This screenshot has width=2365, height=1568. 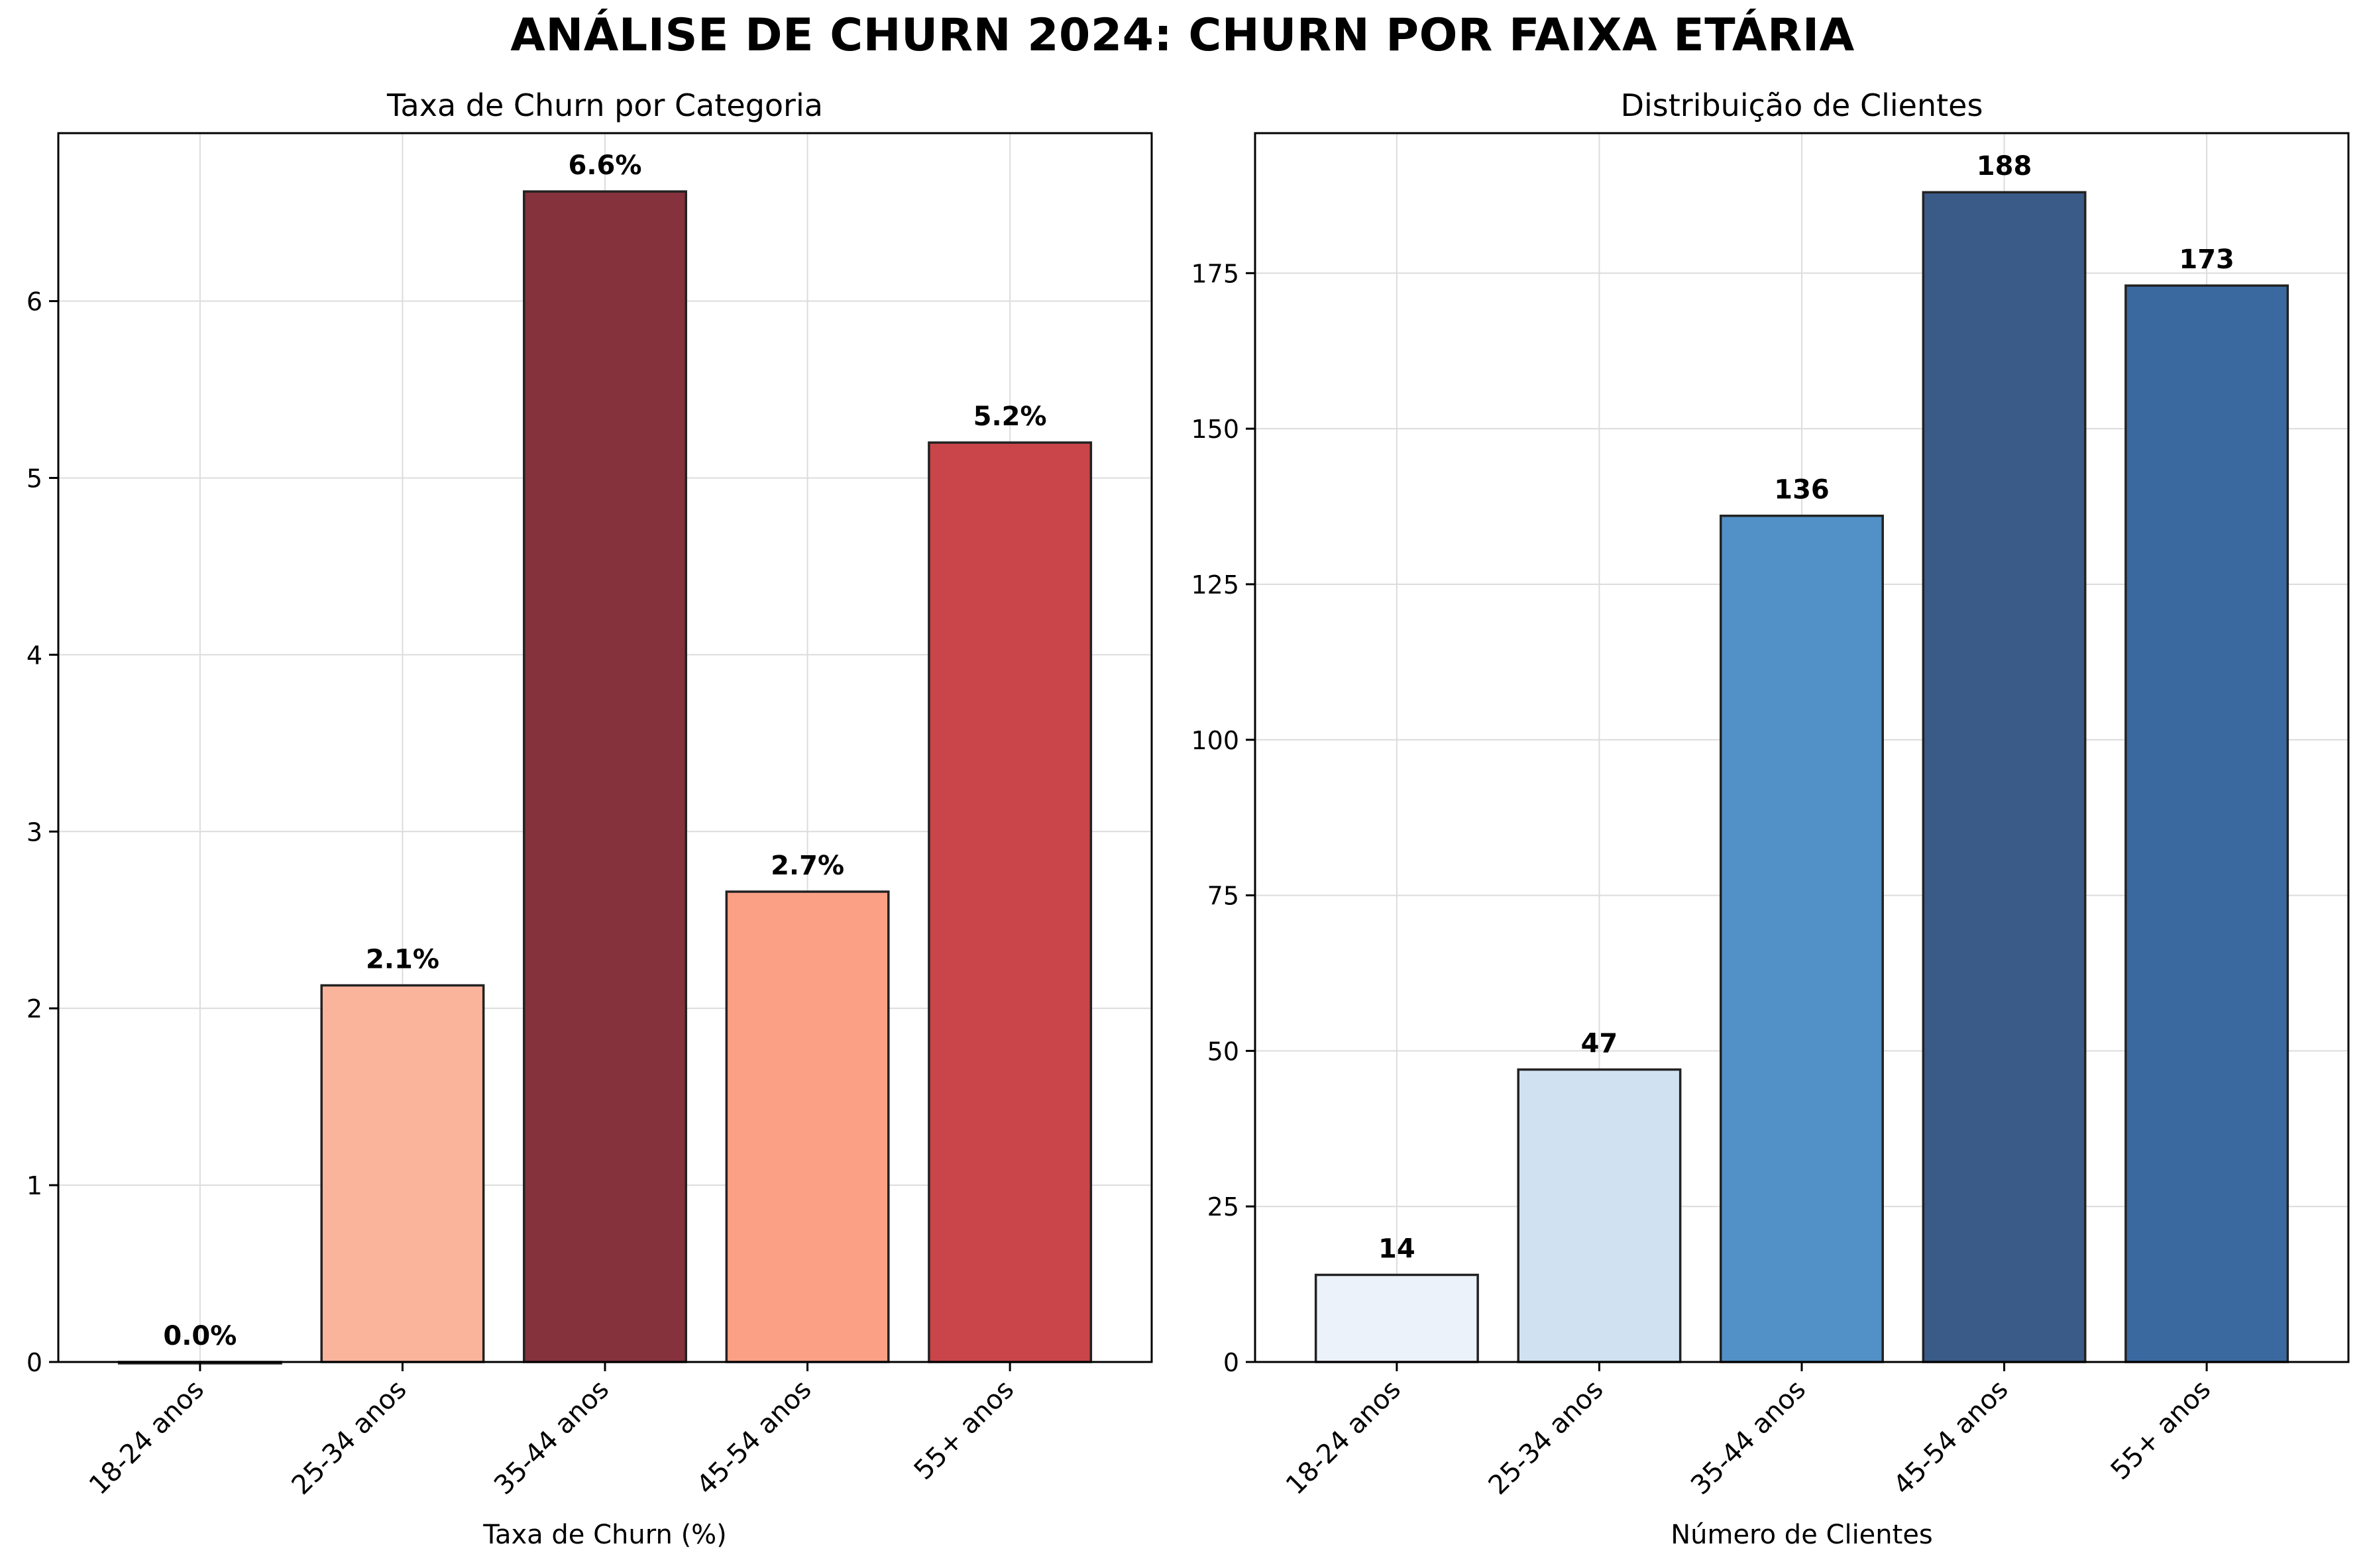 I want to click on chart-1-ytick-label: 2, so click(x=34, y=1008).